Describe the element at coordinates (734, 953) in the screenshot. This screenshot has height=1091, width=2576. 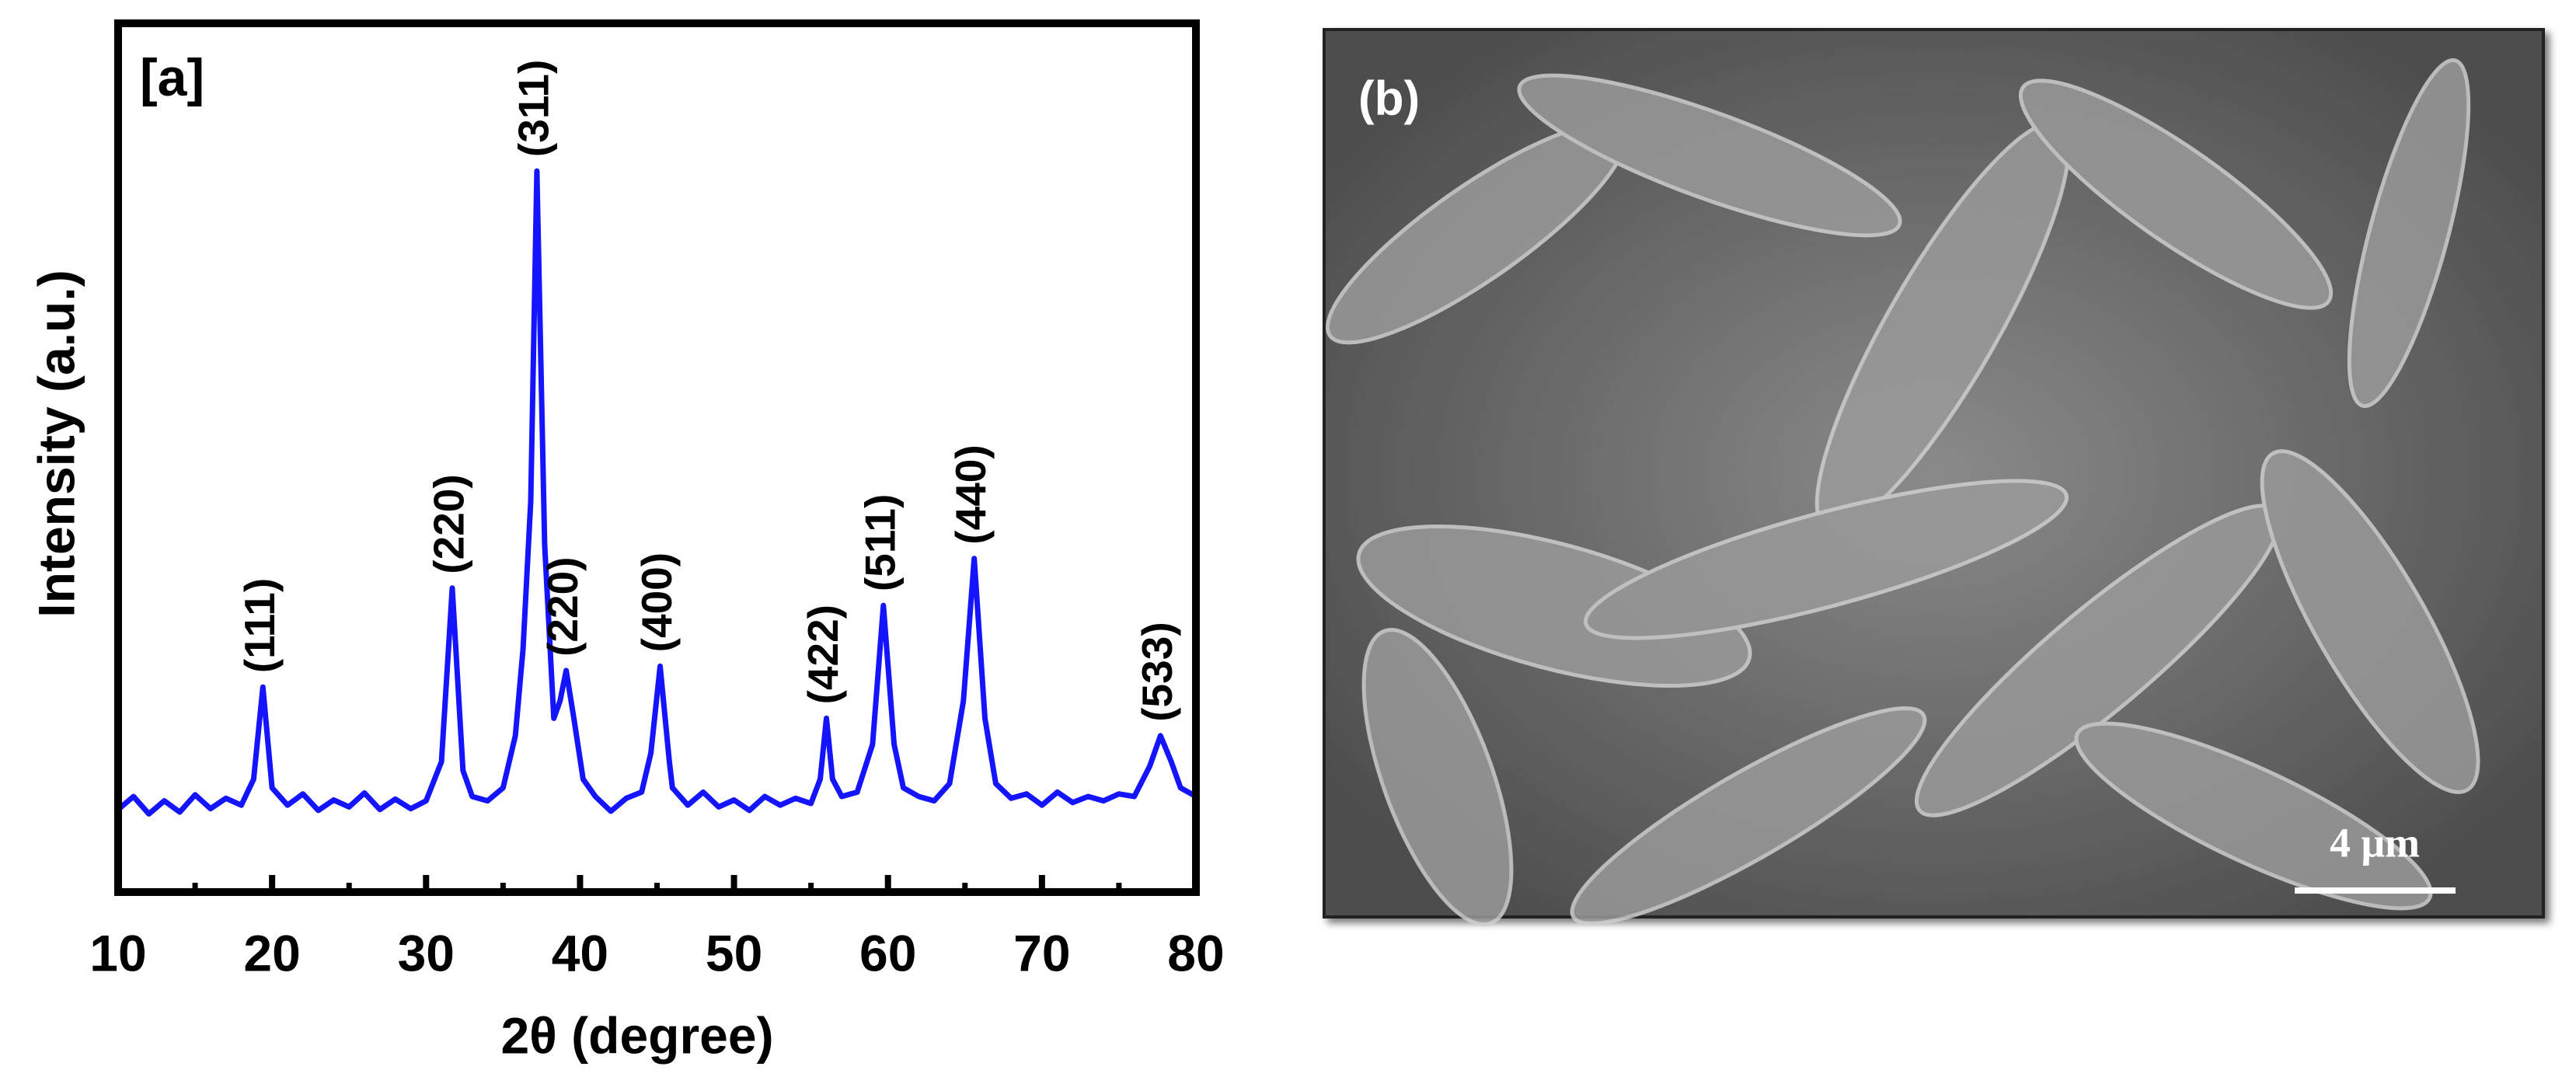
I see `x-tick-label: 50` at that location.